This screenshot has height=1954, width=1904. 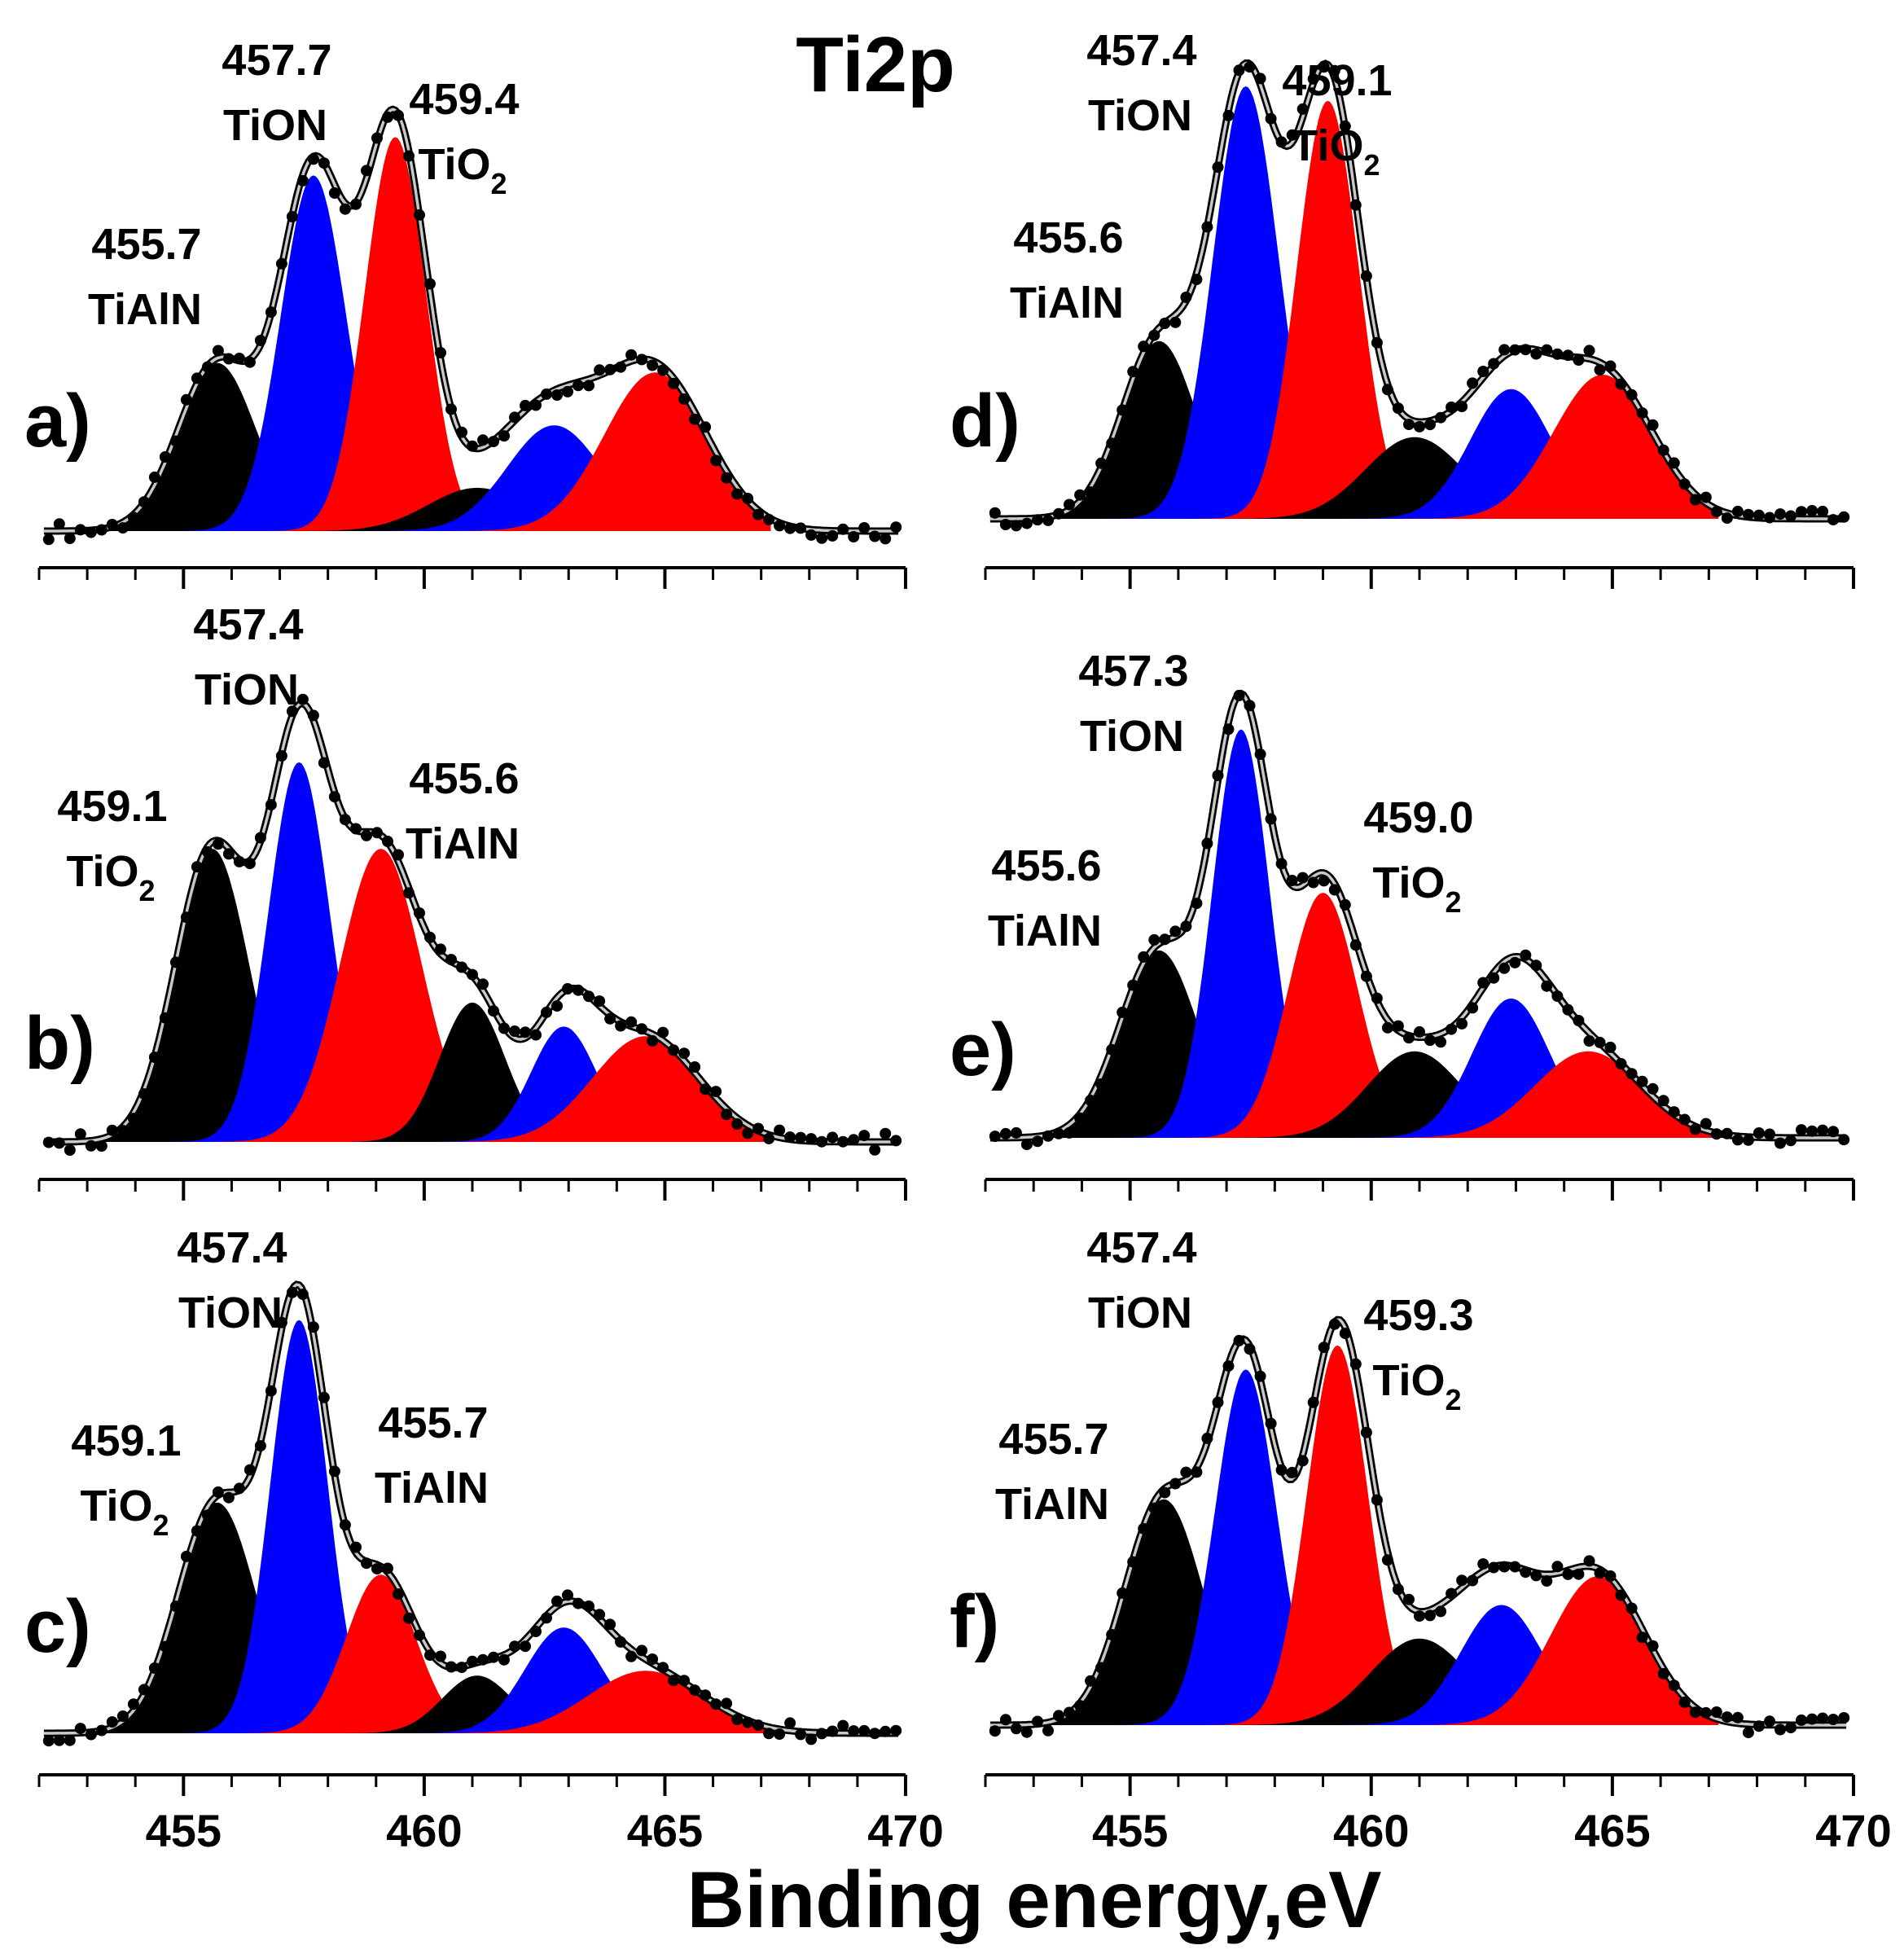 What do you see at coordinates (905, 1830) in the screenshot?
I see `x-tick-label: 470` at bounding box center [905, 1830].